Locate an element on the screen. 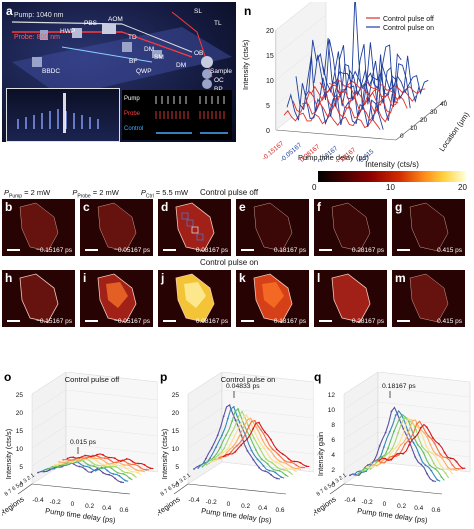 The height and width of the screenshot is (529, 474). micrograph-l: l 0.28167 ps is located at coordinates (350, 298).